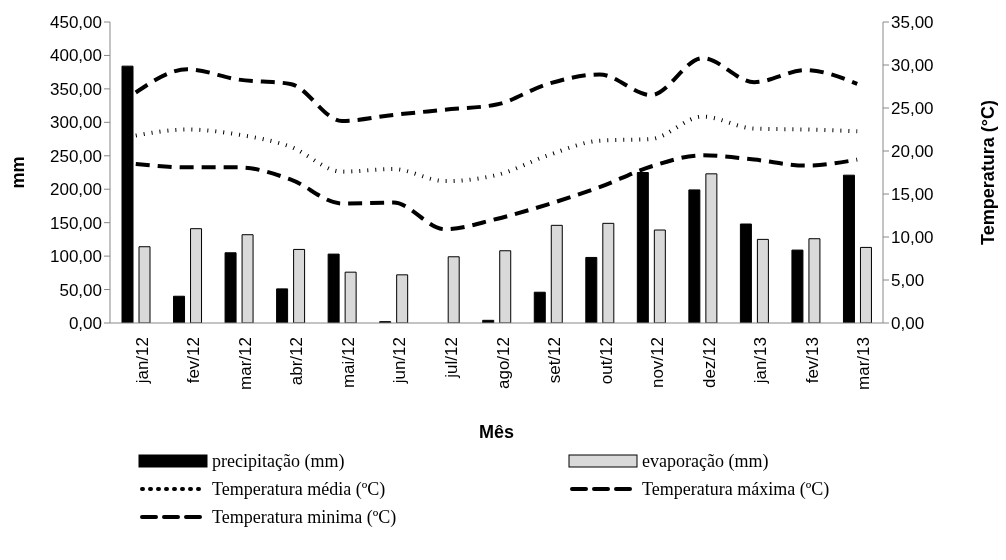 This screenshot has height=560, width=1006. Describe the element at coordinates (76, 223) in the screenshot. I see `y-tick-label: 150,00` at that location.